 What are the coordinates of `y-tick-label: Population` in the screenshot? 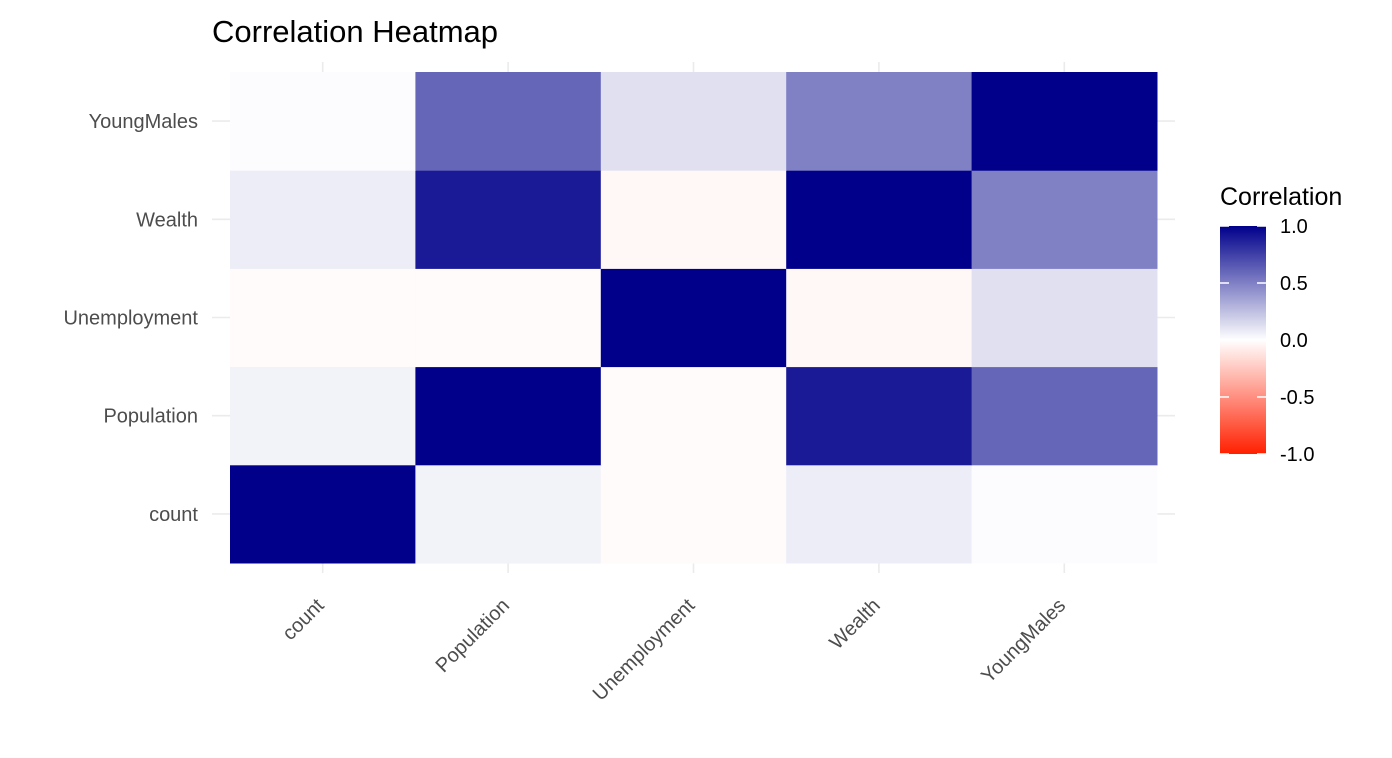 It's located at (150, 417).